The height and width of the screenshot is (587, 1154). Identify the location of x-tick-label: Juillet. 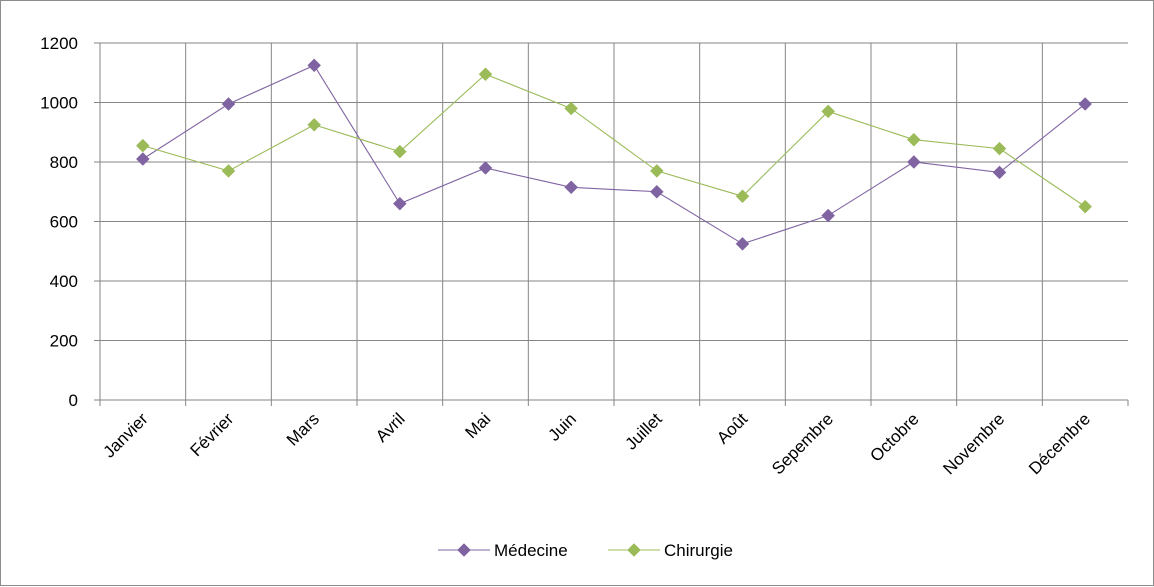
(643, 431).